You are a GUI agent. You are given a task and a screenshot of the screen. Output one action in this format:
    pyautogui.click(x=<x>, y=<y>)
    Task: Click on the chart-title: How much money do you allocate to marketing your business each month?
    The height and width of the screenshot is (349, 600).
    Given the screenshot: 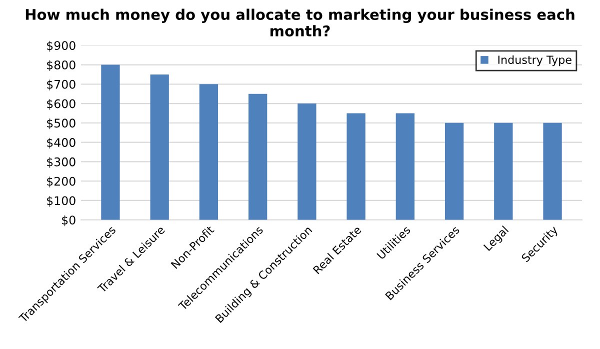 What is the action you would take?
    pyautogui.click(x=300, y=22)
    